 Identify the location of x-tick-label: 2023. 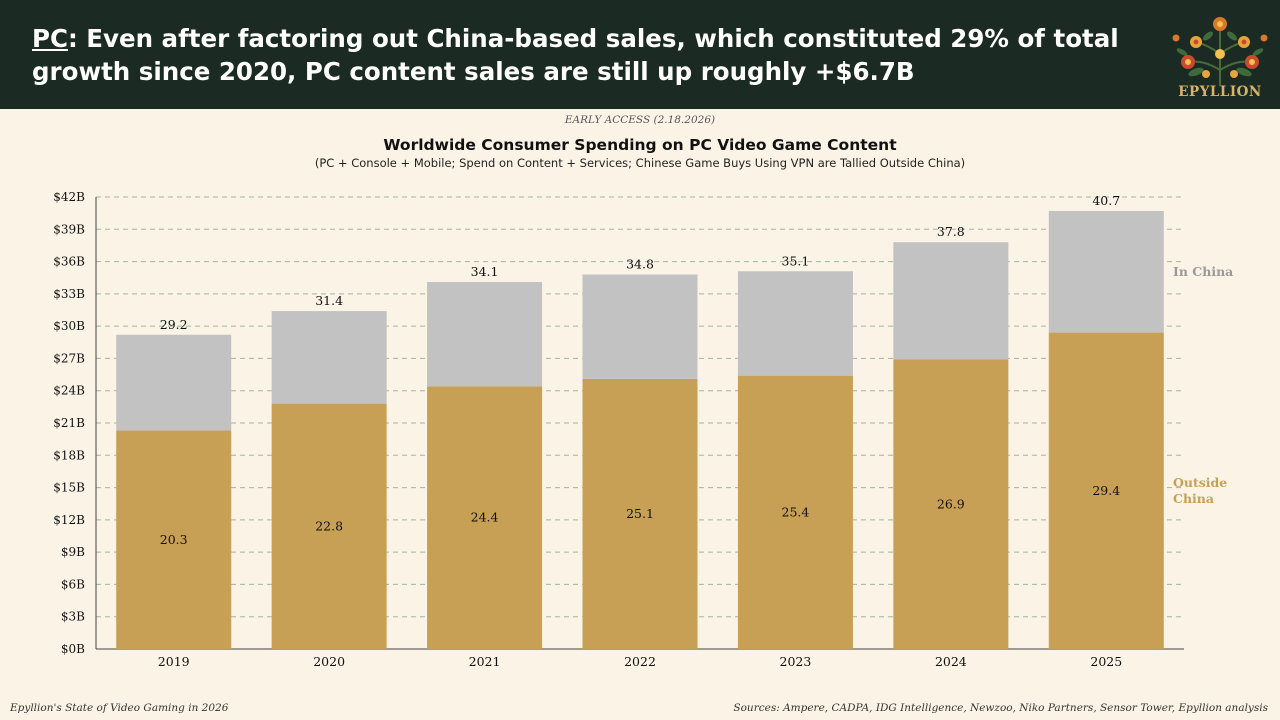
(796, 661).